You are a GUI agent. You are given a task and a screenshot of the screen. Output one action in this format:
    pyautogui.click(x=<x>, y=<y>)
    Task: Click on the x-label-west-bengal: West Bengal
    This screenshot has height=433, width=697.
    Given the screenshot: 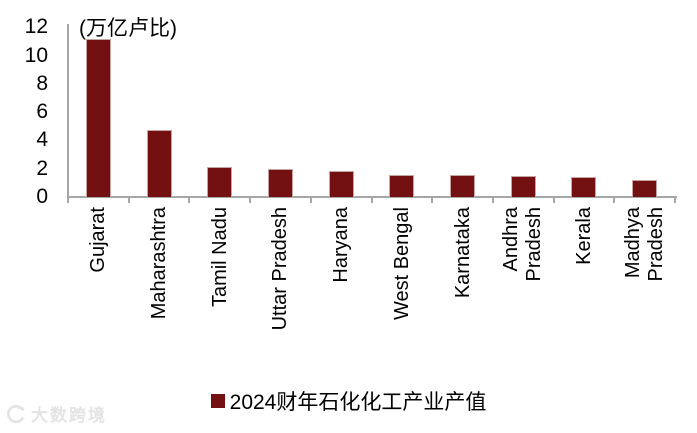 What is the action you would take?
    pyautogui.click(x=401, y=264)
    